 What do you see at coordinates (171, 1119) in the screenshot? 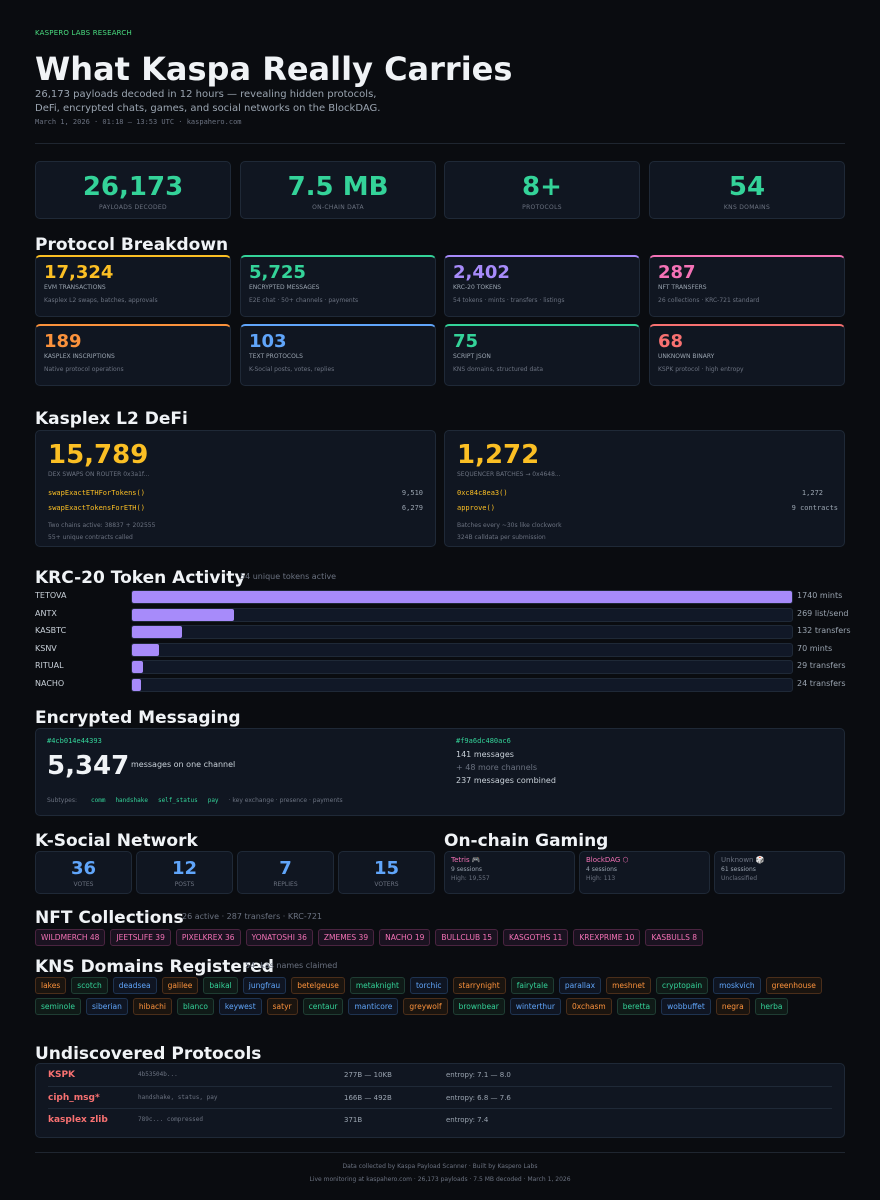
I see `protocol-hint: 789c... compressed` at bounding box center [171, 1119].